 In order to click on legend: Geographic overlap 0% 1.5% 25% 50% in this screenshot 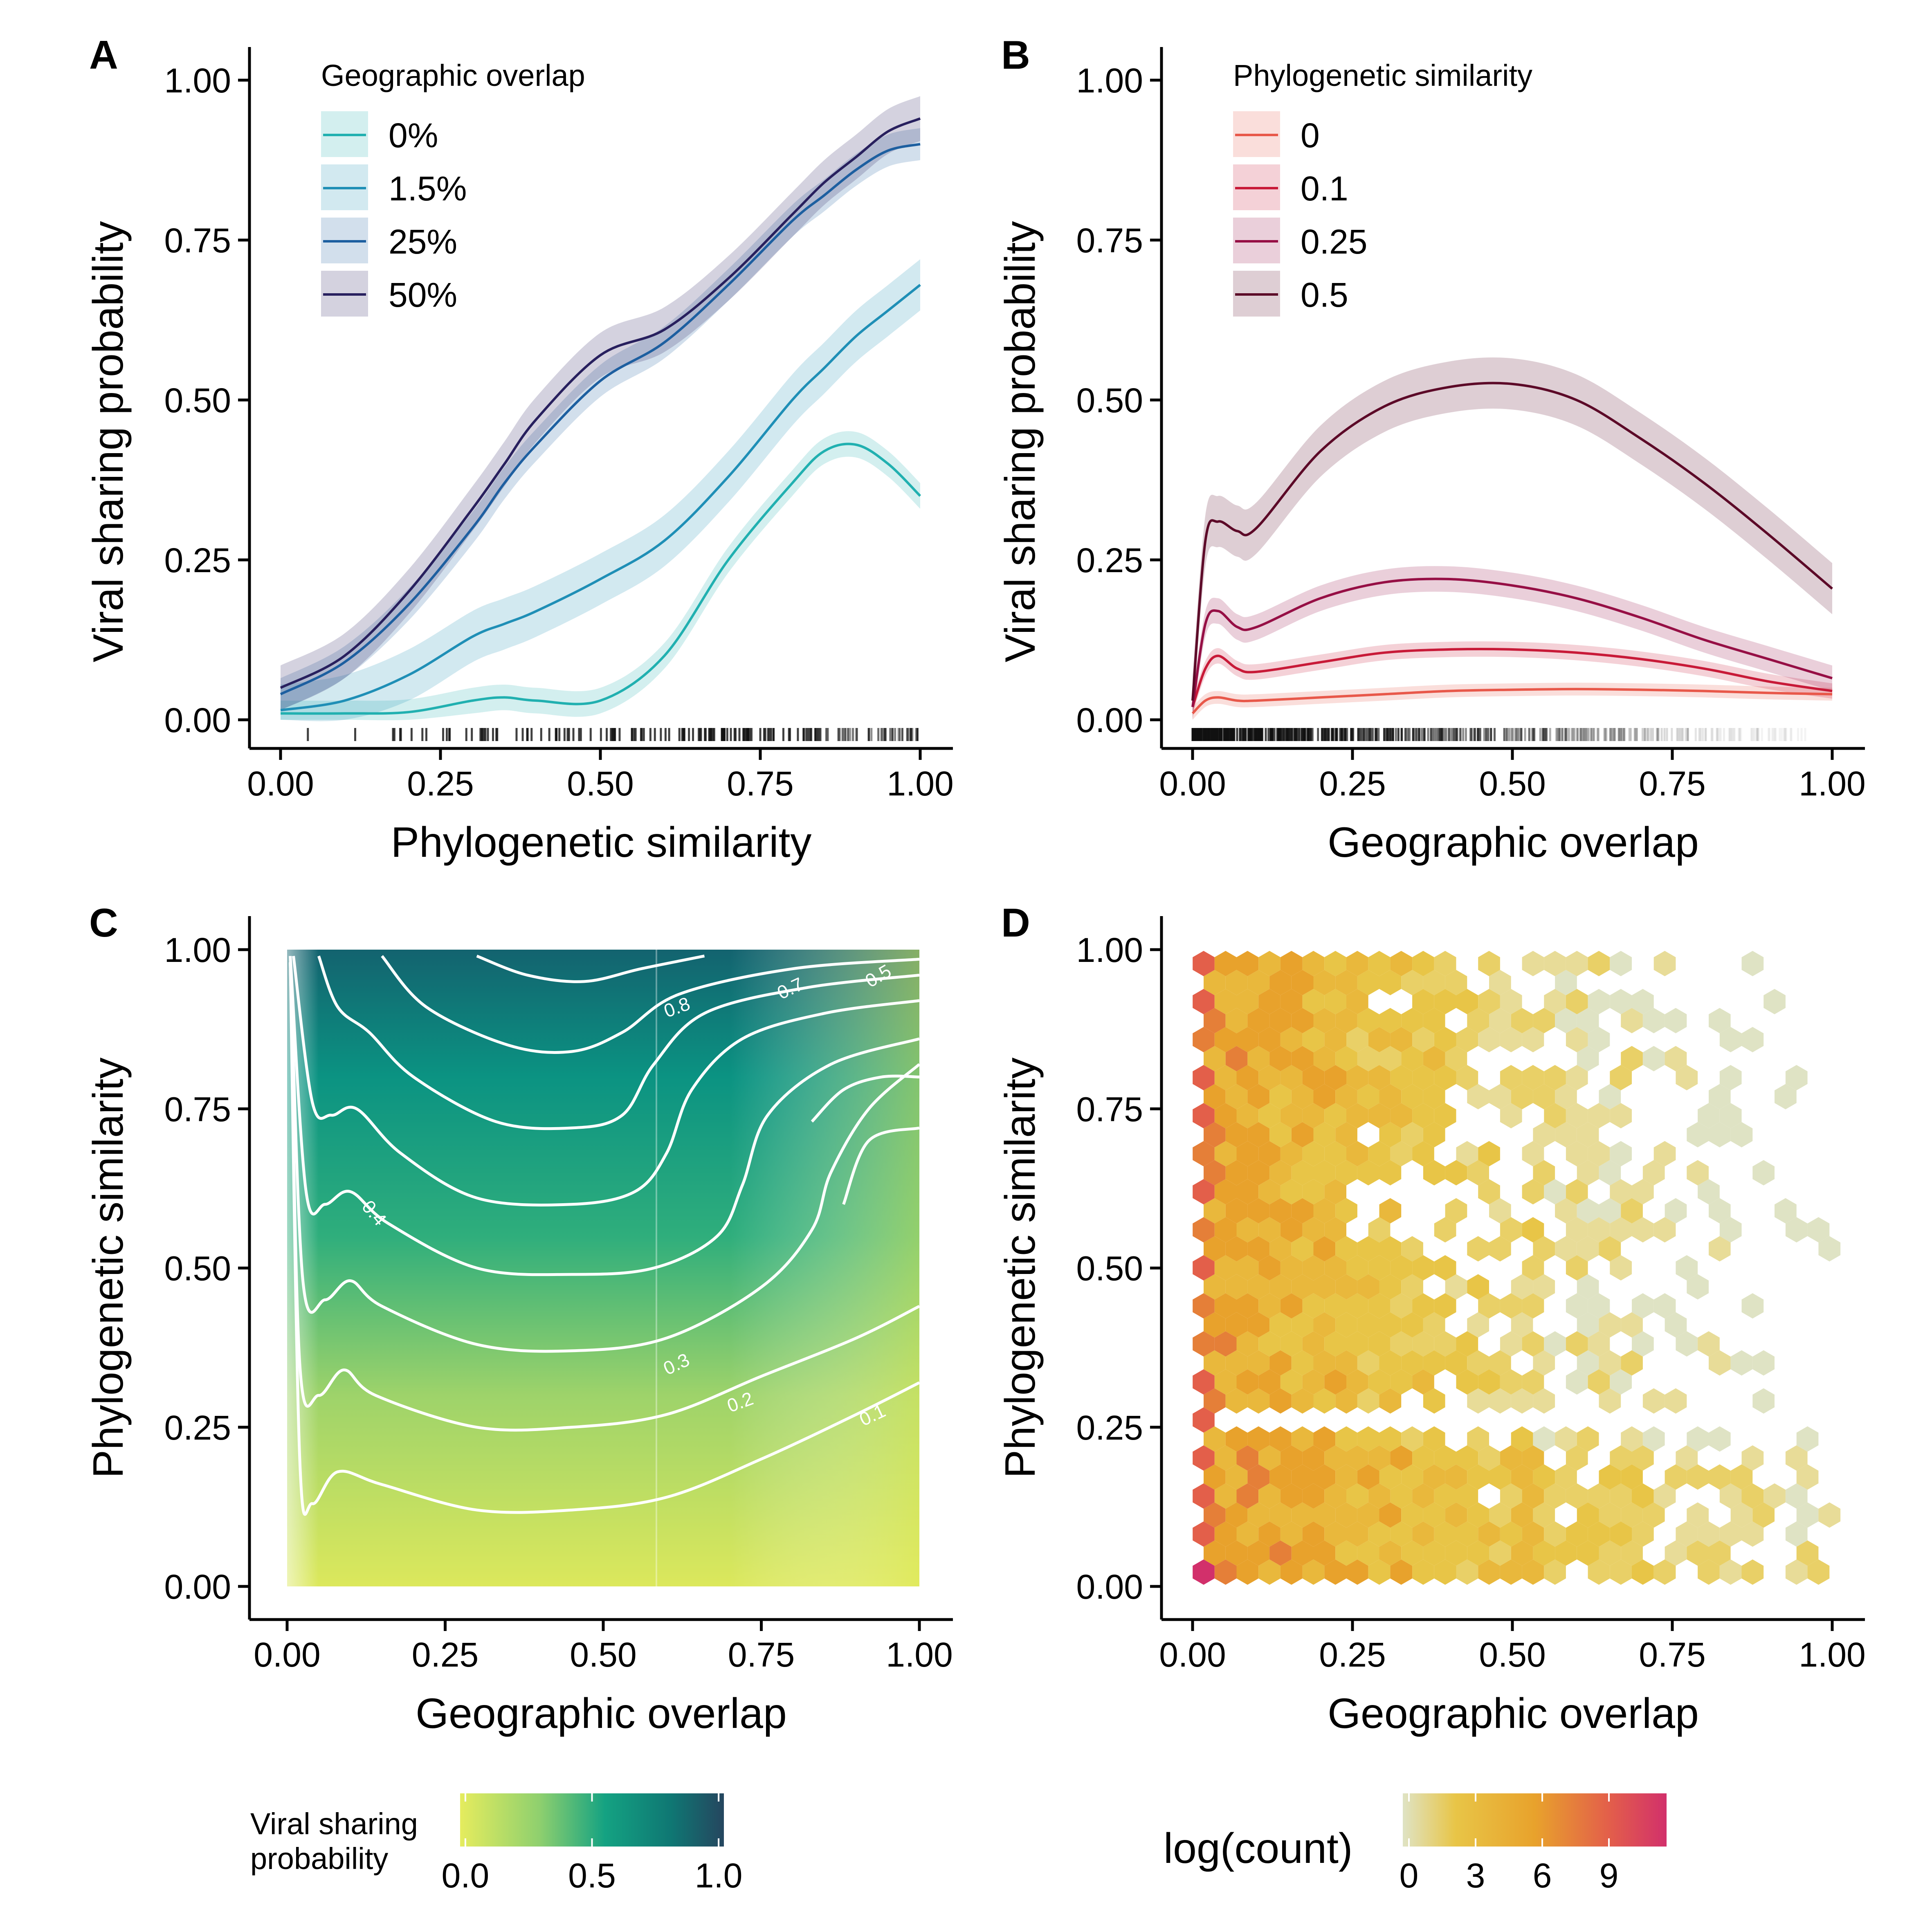, I will do `click(453, 188)`.